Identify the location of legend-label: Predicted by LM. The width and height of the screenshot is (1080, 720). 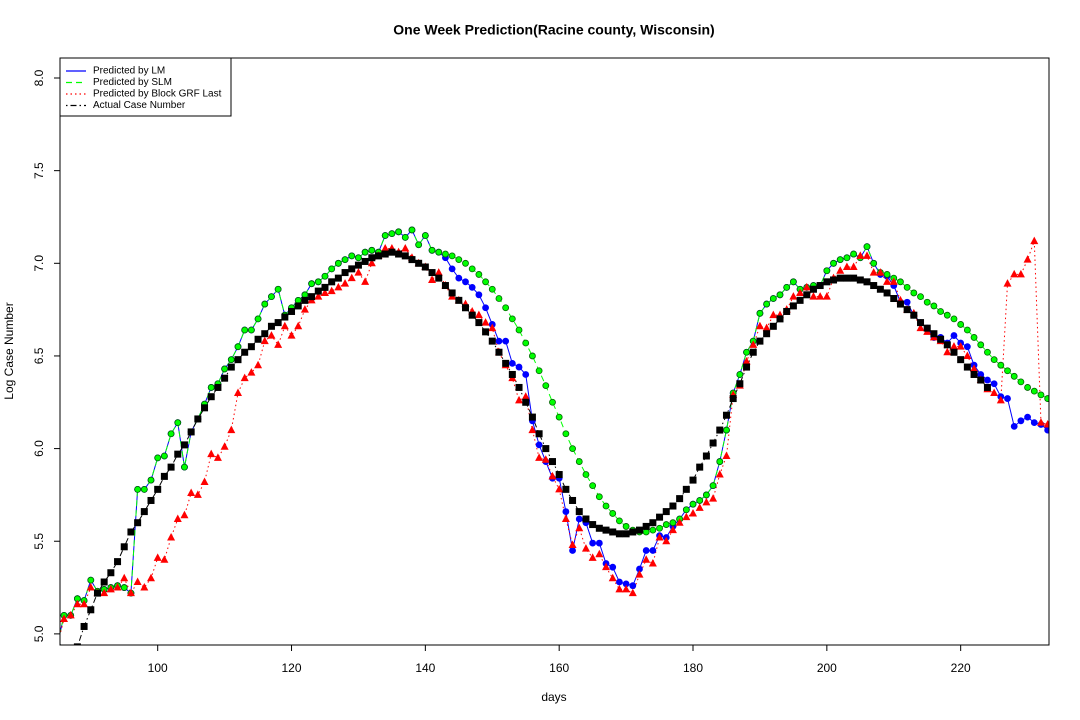
(129, 71).